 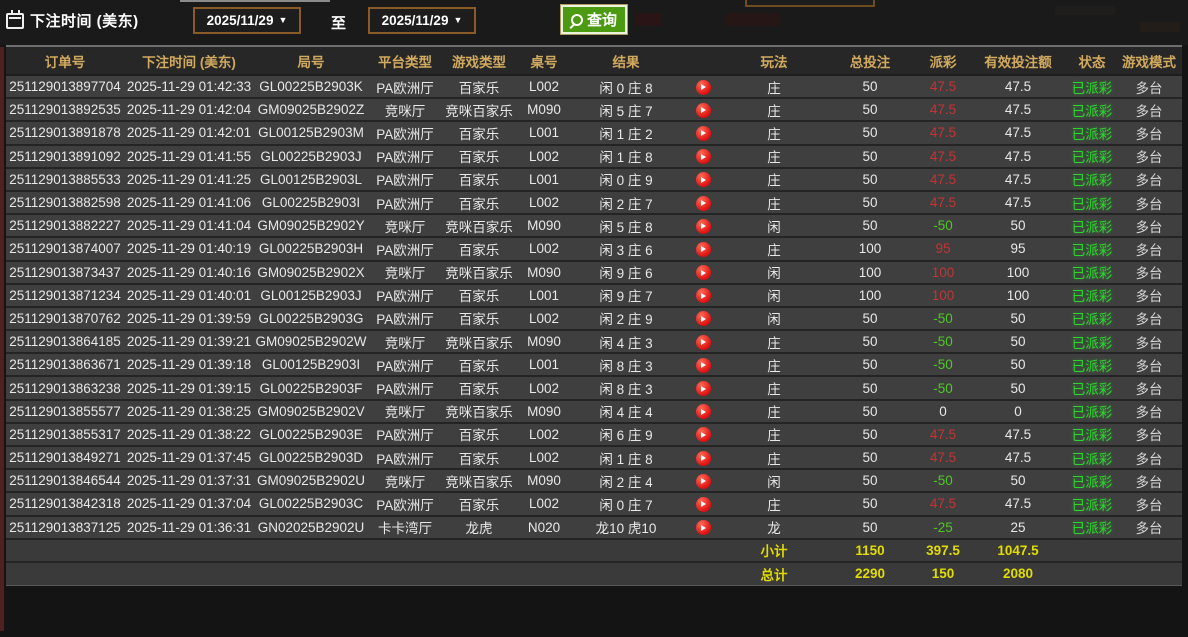 I want to click on search-icon, so click(x=577, y=19).